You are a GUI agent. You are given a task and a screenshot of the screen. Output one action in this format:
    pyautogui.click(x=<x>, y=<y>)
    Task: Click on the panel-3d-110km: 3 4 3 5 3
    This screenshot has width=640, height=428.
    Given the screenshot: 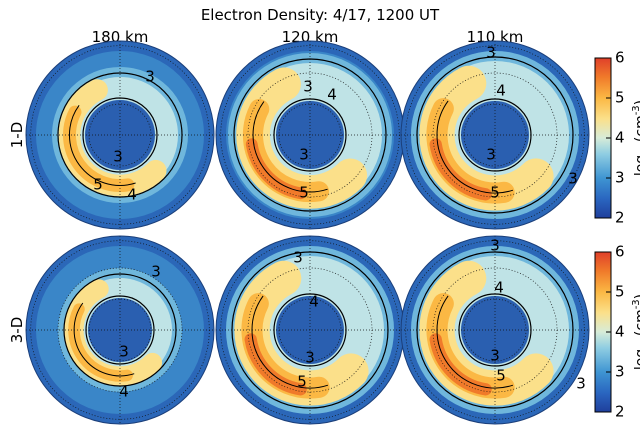 What is the action you would take?
    pyautogui.click(x=495, y=330)
    